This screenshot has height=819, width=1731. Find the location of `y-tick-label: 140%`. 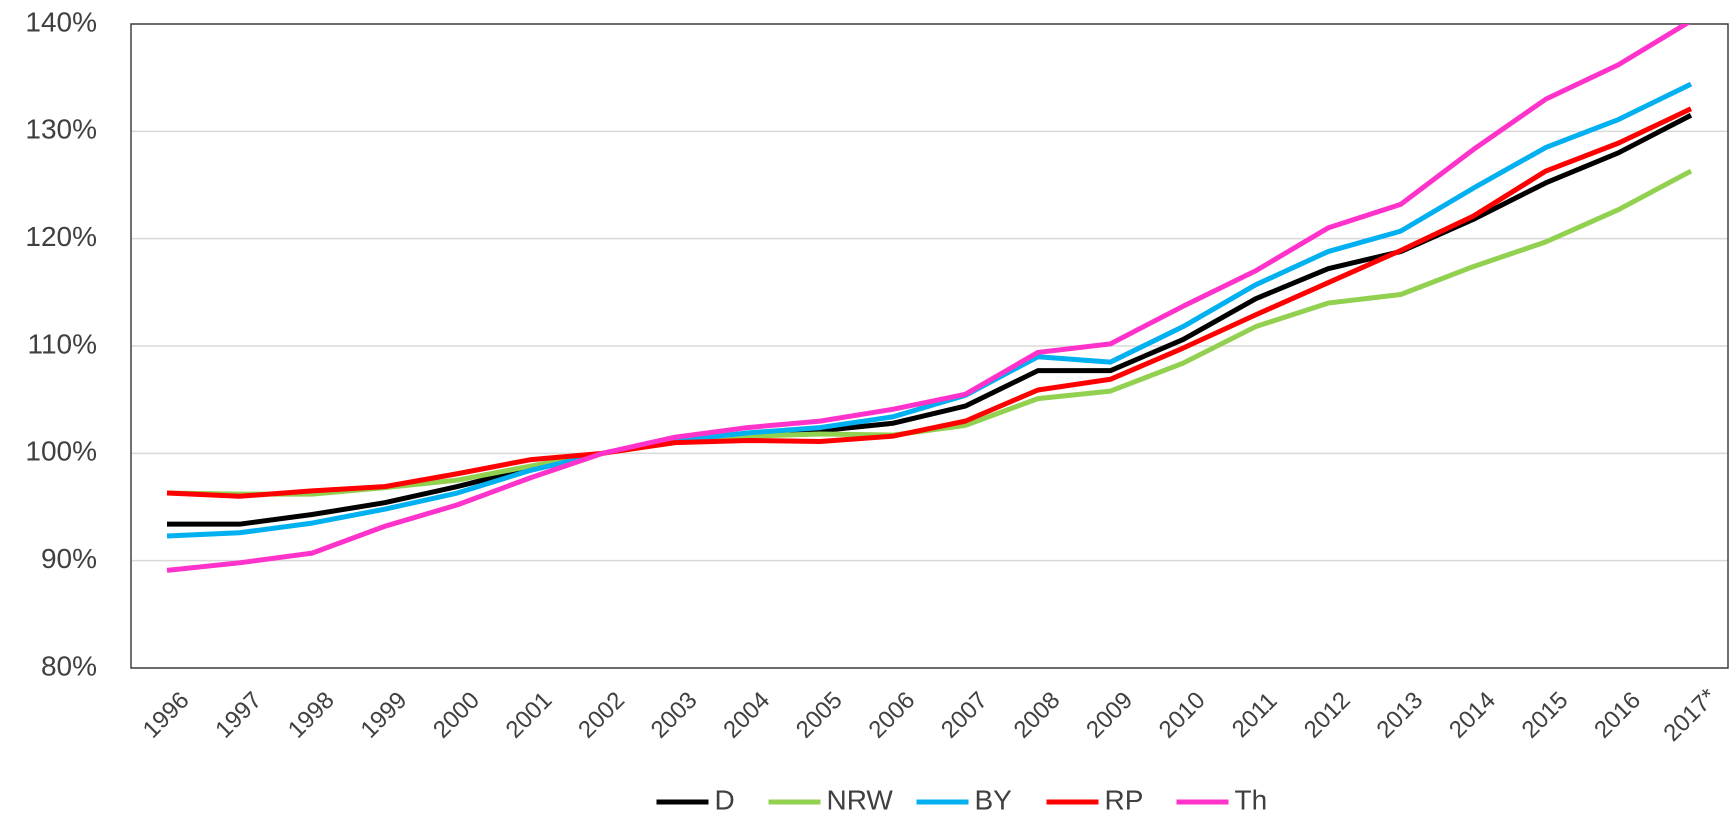

y-tick-label: 140% is located at coordinates (61, 21).